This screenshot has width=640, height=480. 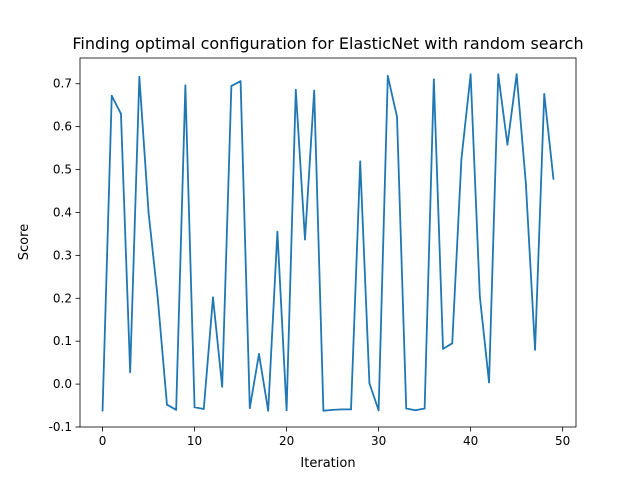 What do you see at coordinates (194, 441) in the screenshot?
I see `x-tick-label: 10` at bounding box center [194, 441].